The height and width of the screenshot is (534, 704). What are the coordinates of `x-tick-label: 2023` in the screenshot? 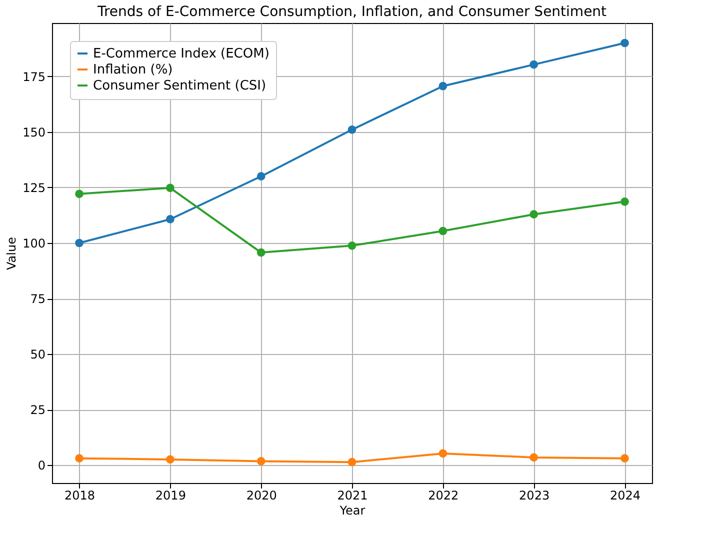 It's located at (534, 495).